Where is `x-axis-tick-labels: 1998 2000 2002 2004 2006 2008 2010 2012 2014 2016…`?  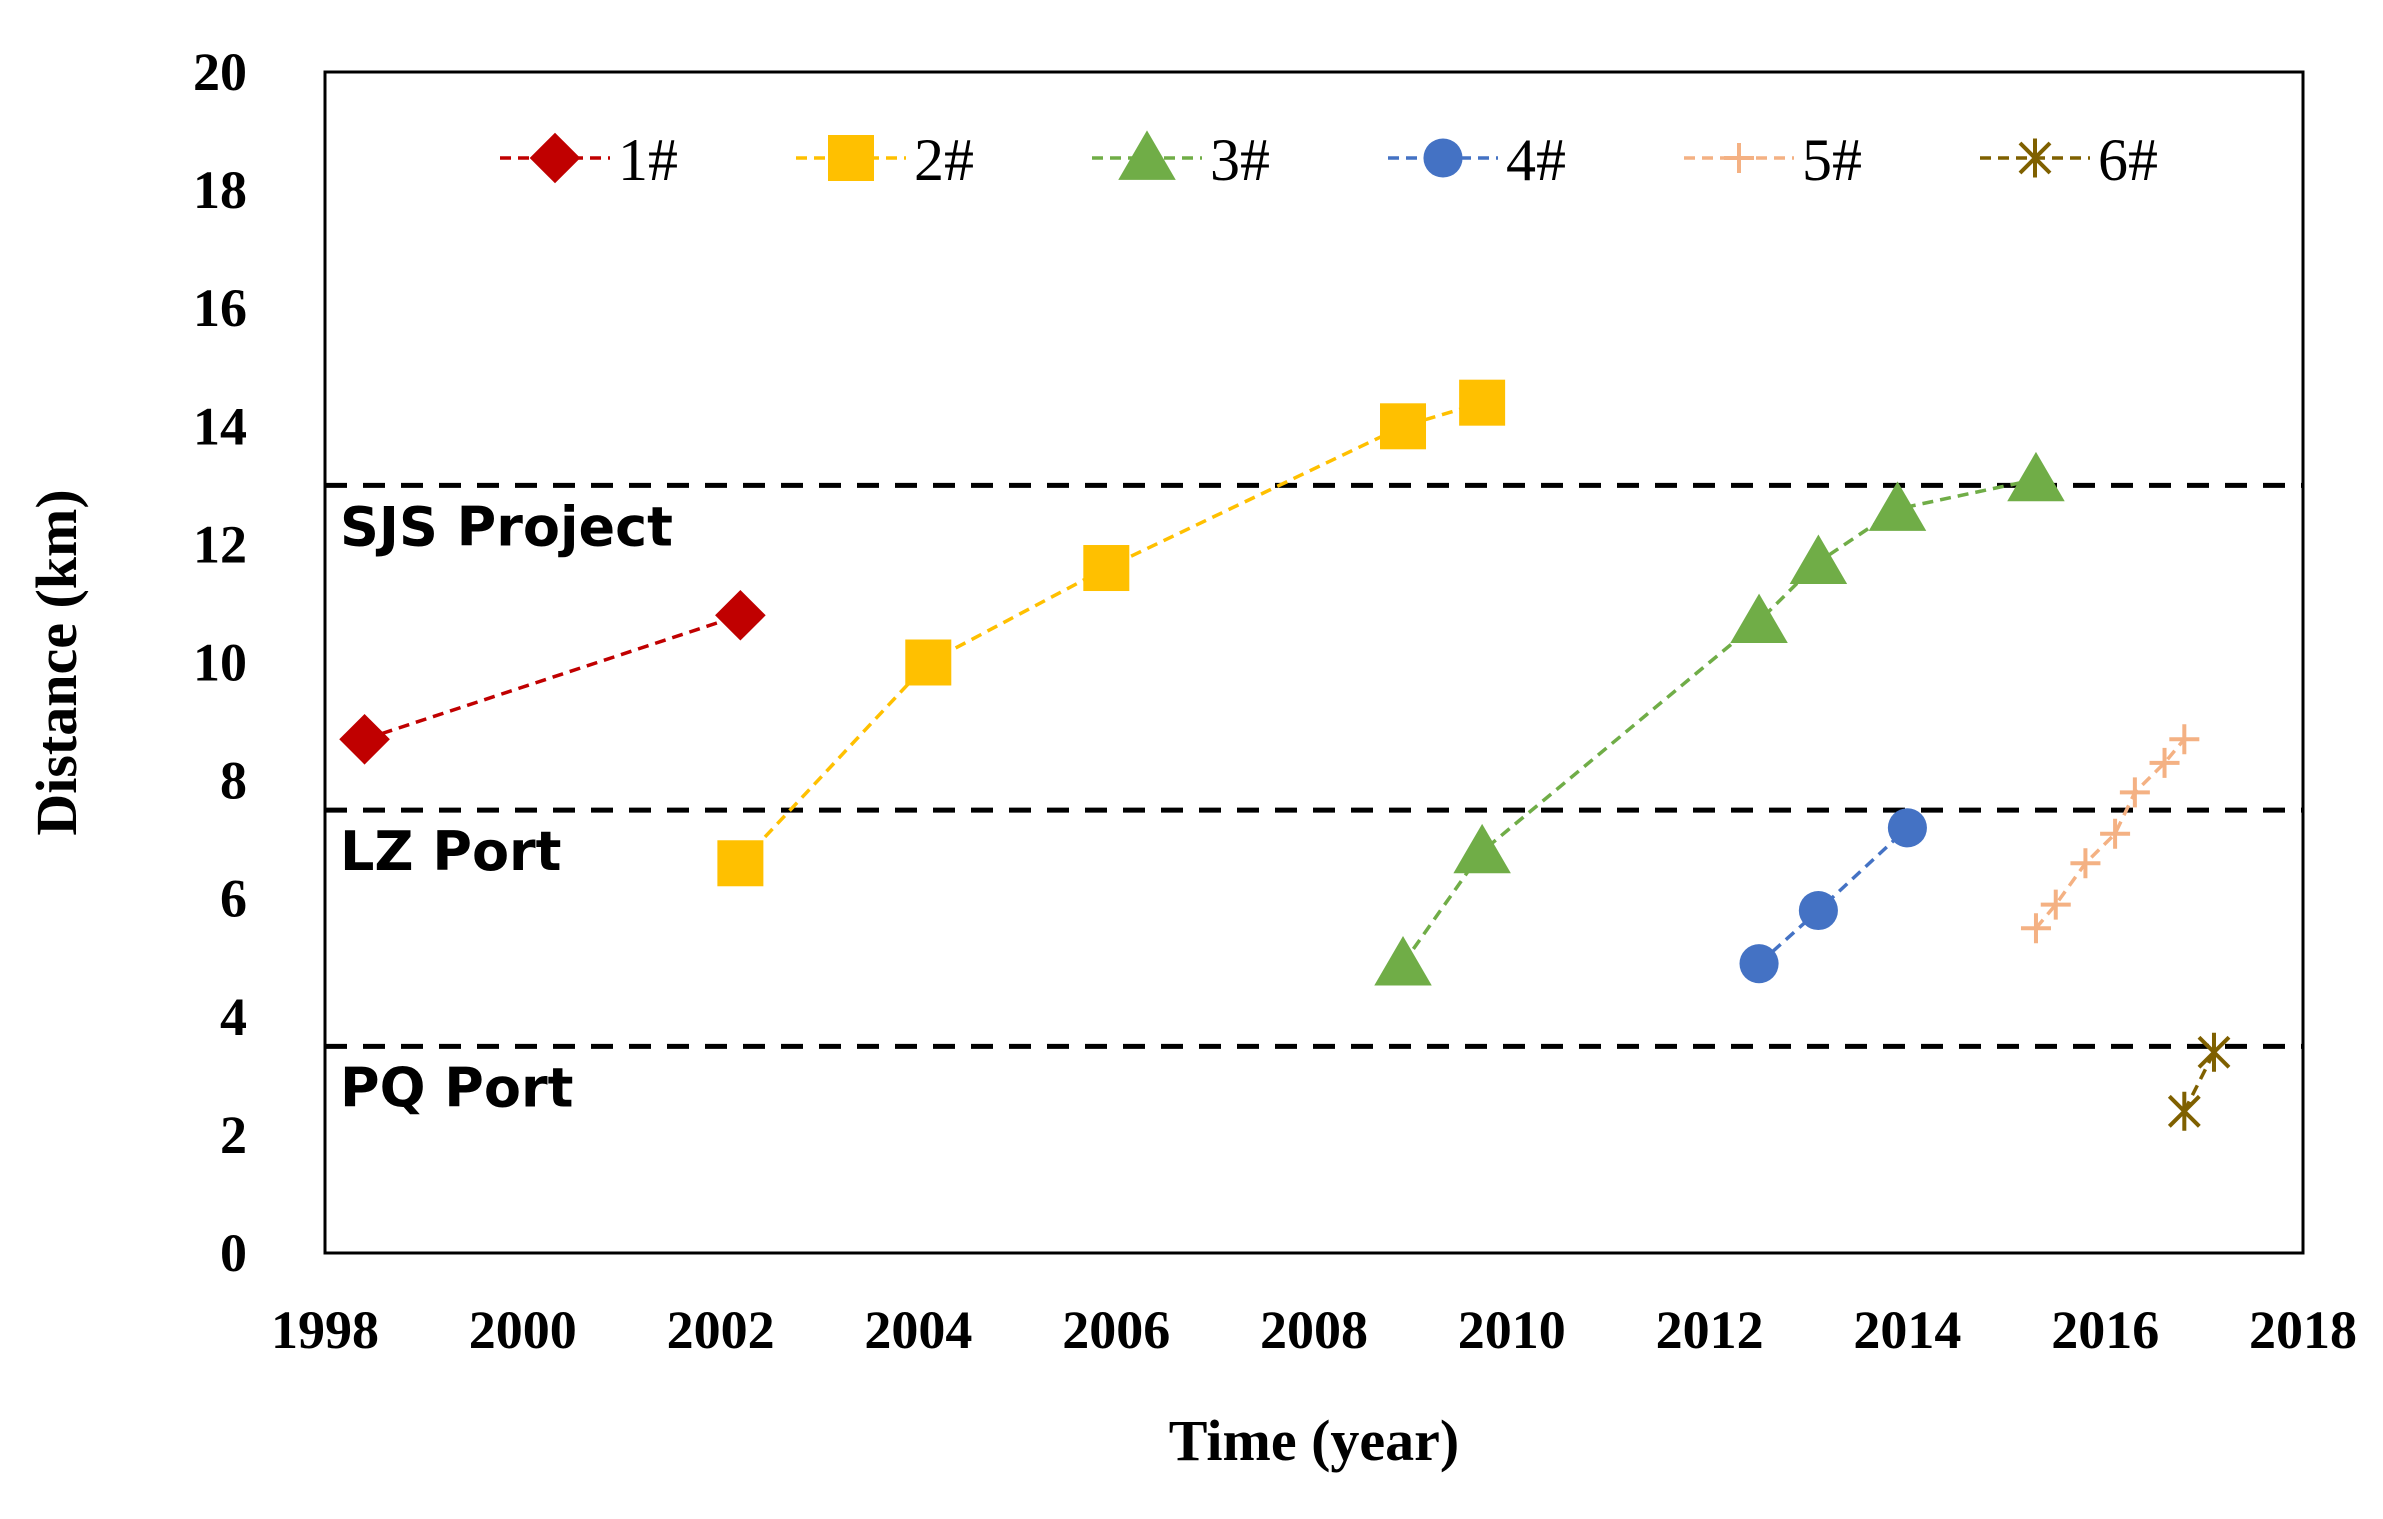 x-axis-tick-labels: 1998 2000 2002 2004 2006 2008 2010 2012 2014 2016… is located at coordinates (1314, 1330).